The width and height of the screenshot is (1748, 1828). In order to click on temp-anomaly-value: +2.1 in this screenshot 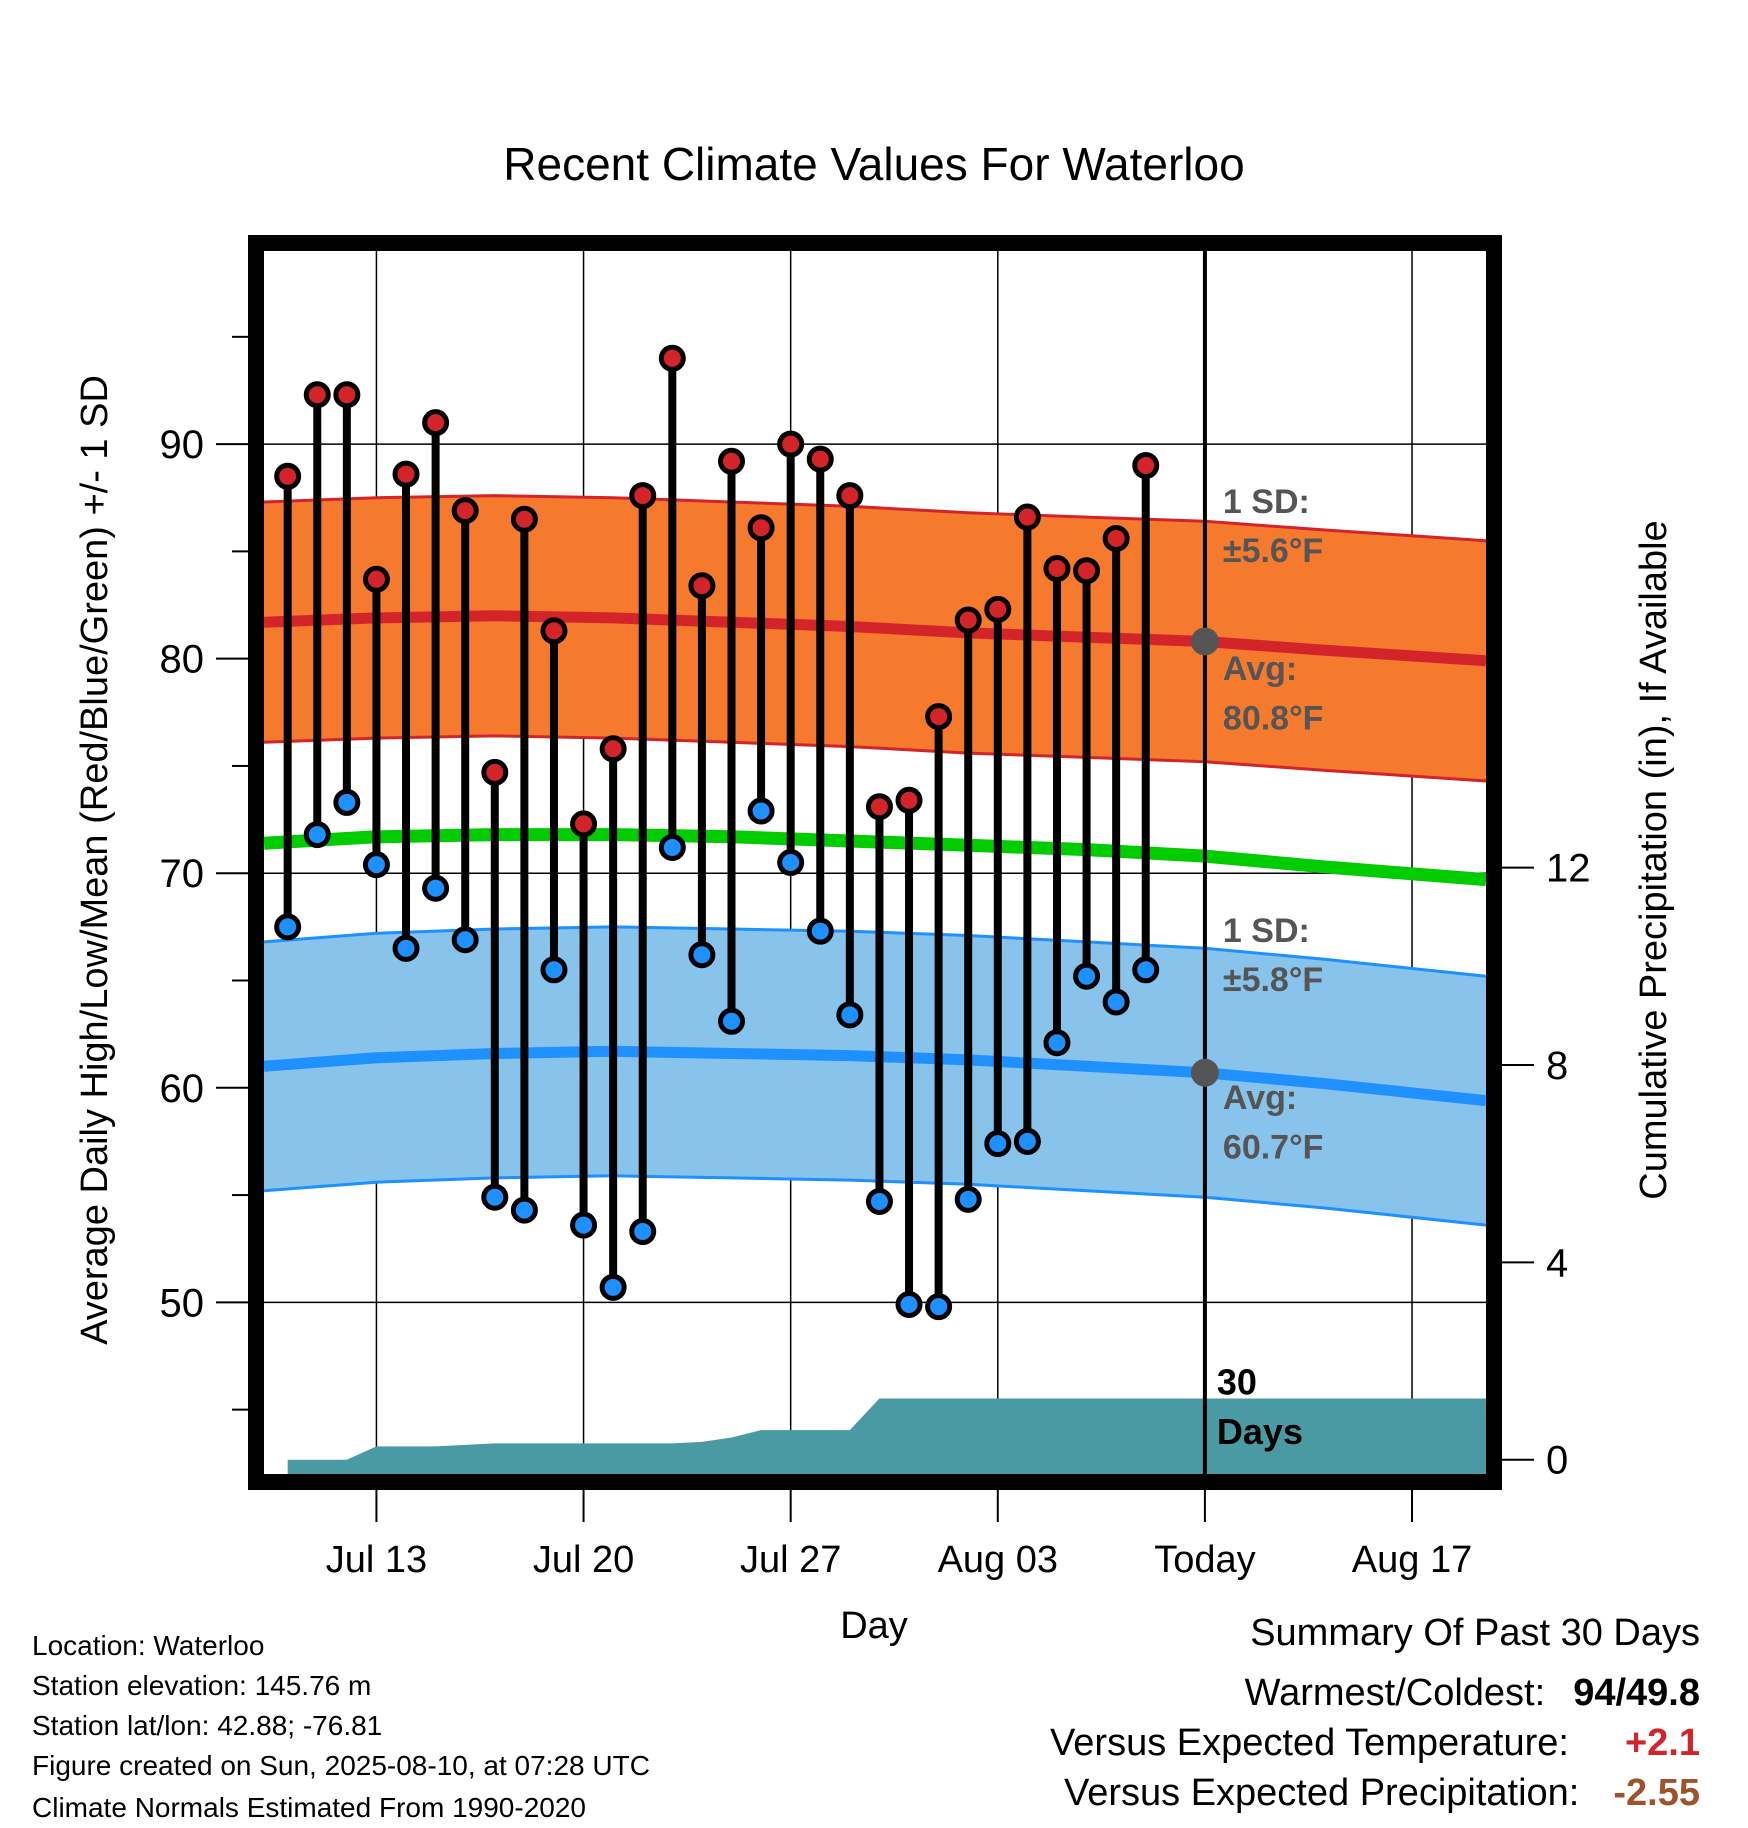, I will do `click(1662, 1743)`.